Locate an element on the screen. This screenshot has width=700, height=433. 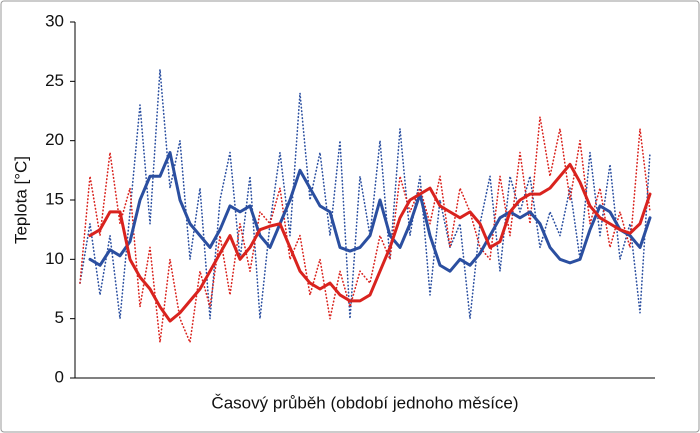
y-tick-label: 10 is located at coordinates (54, 258).